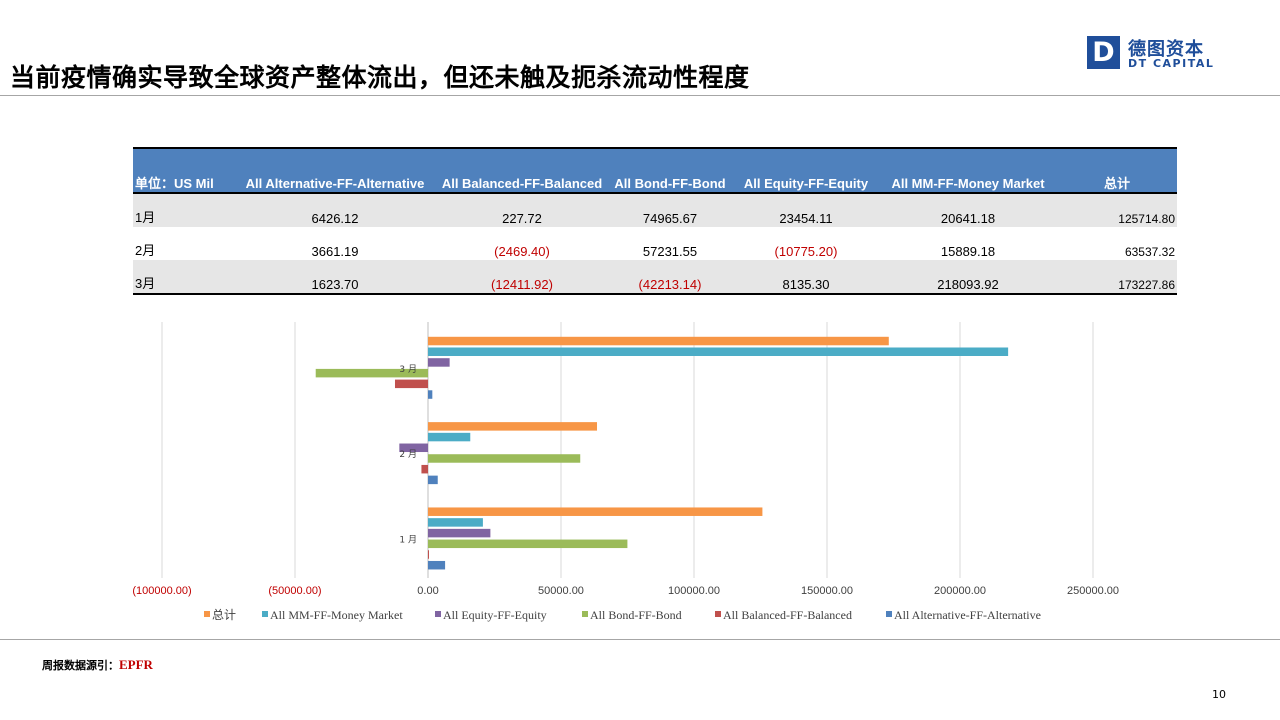  I want to click on logo-name-cn: 德图资本, so click(1166, 49).